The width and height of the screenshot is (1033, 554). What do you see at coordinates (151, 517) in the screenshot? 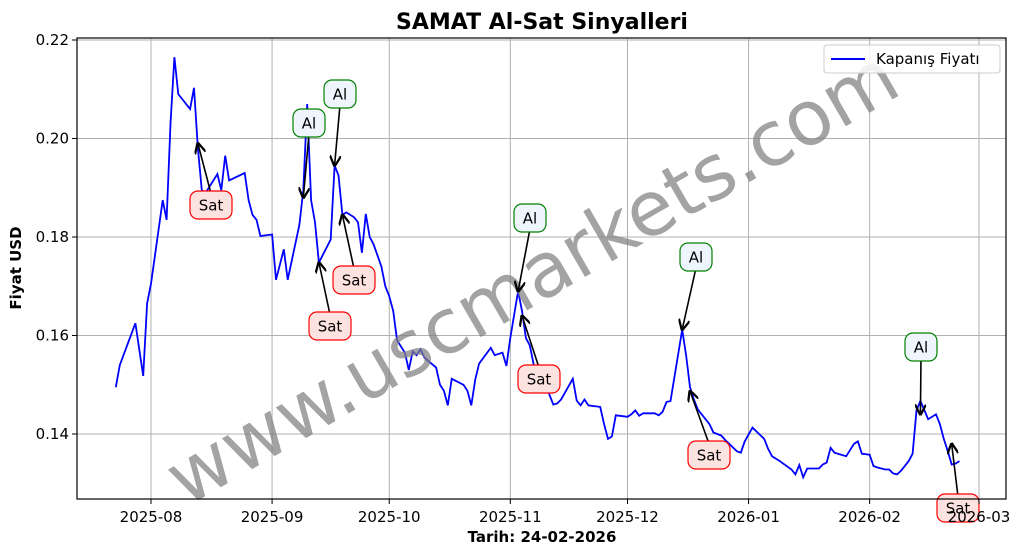
I see `x-tick-label: 2025-08` at bounding box center [151, 517].